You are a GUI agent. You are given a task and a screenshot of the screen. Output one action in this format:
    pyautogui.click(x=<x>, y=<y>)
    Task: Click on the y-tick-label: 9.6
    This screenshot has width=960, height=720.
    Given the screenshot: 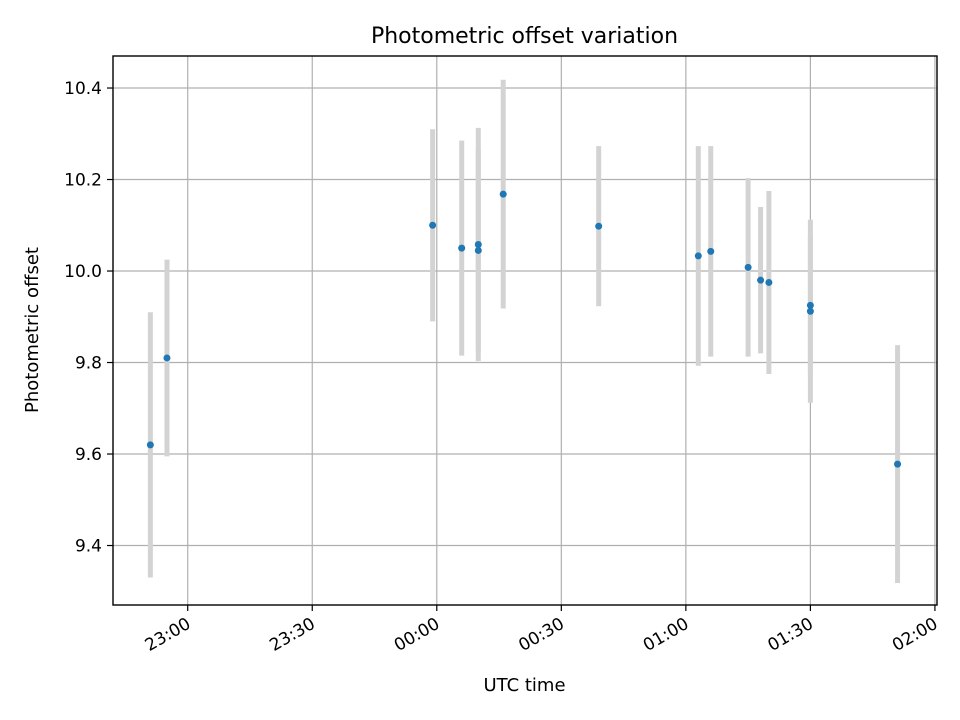 What is the action you would take?
    pyautogui.click(x=88, y=455)
    